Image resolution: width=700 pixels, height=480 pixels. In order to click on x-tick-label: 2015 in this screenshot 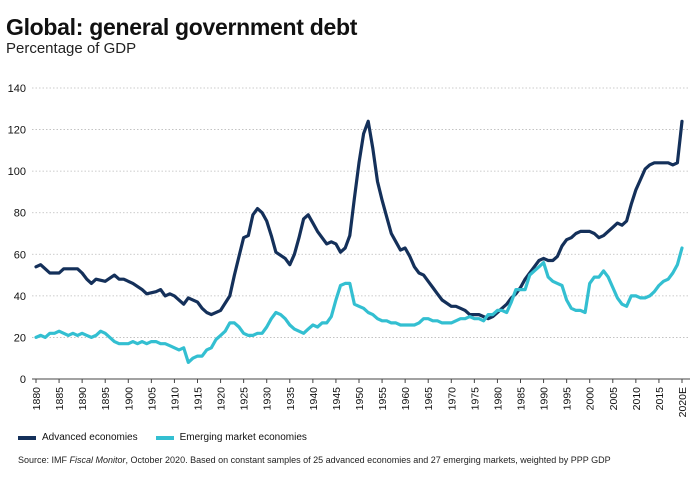, I will do `click(660, 399)`.